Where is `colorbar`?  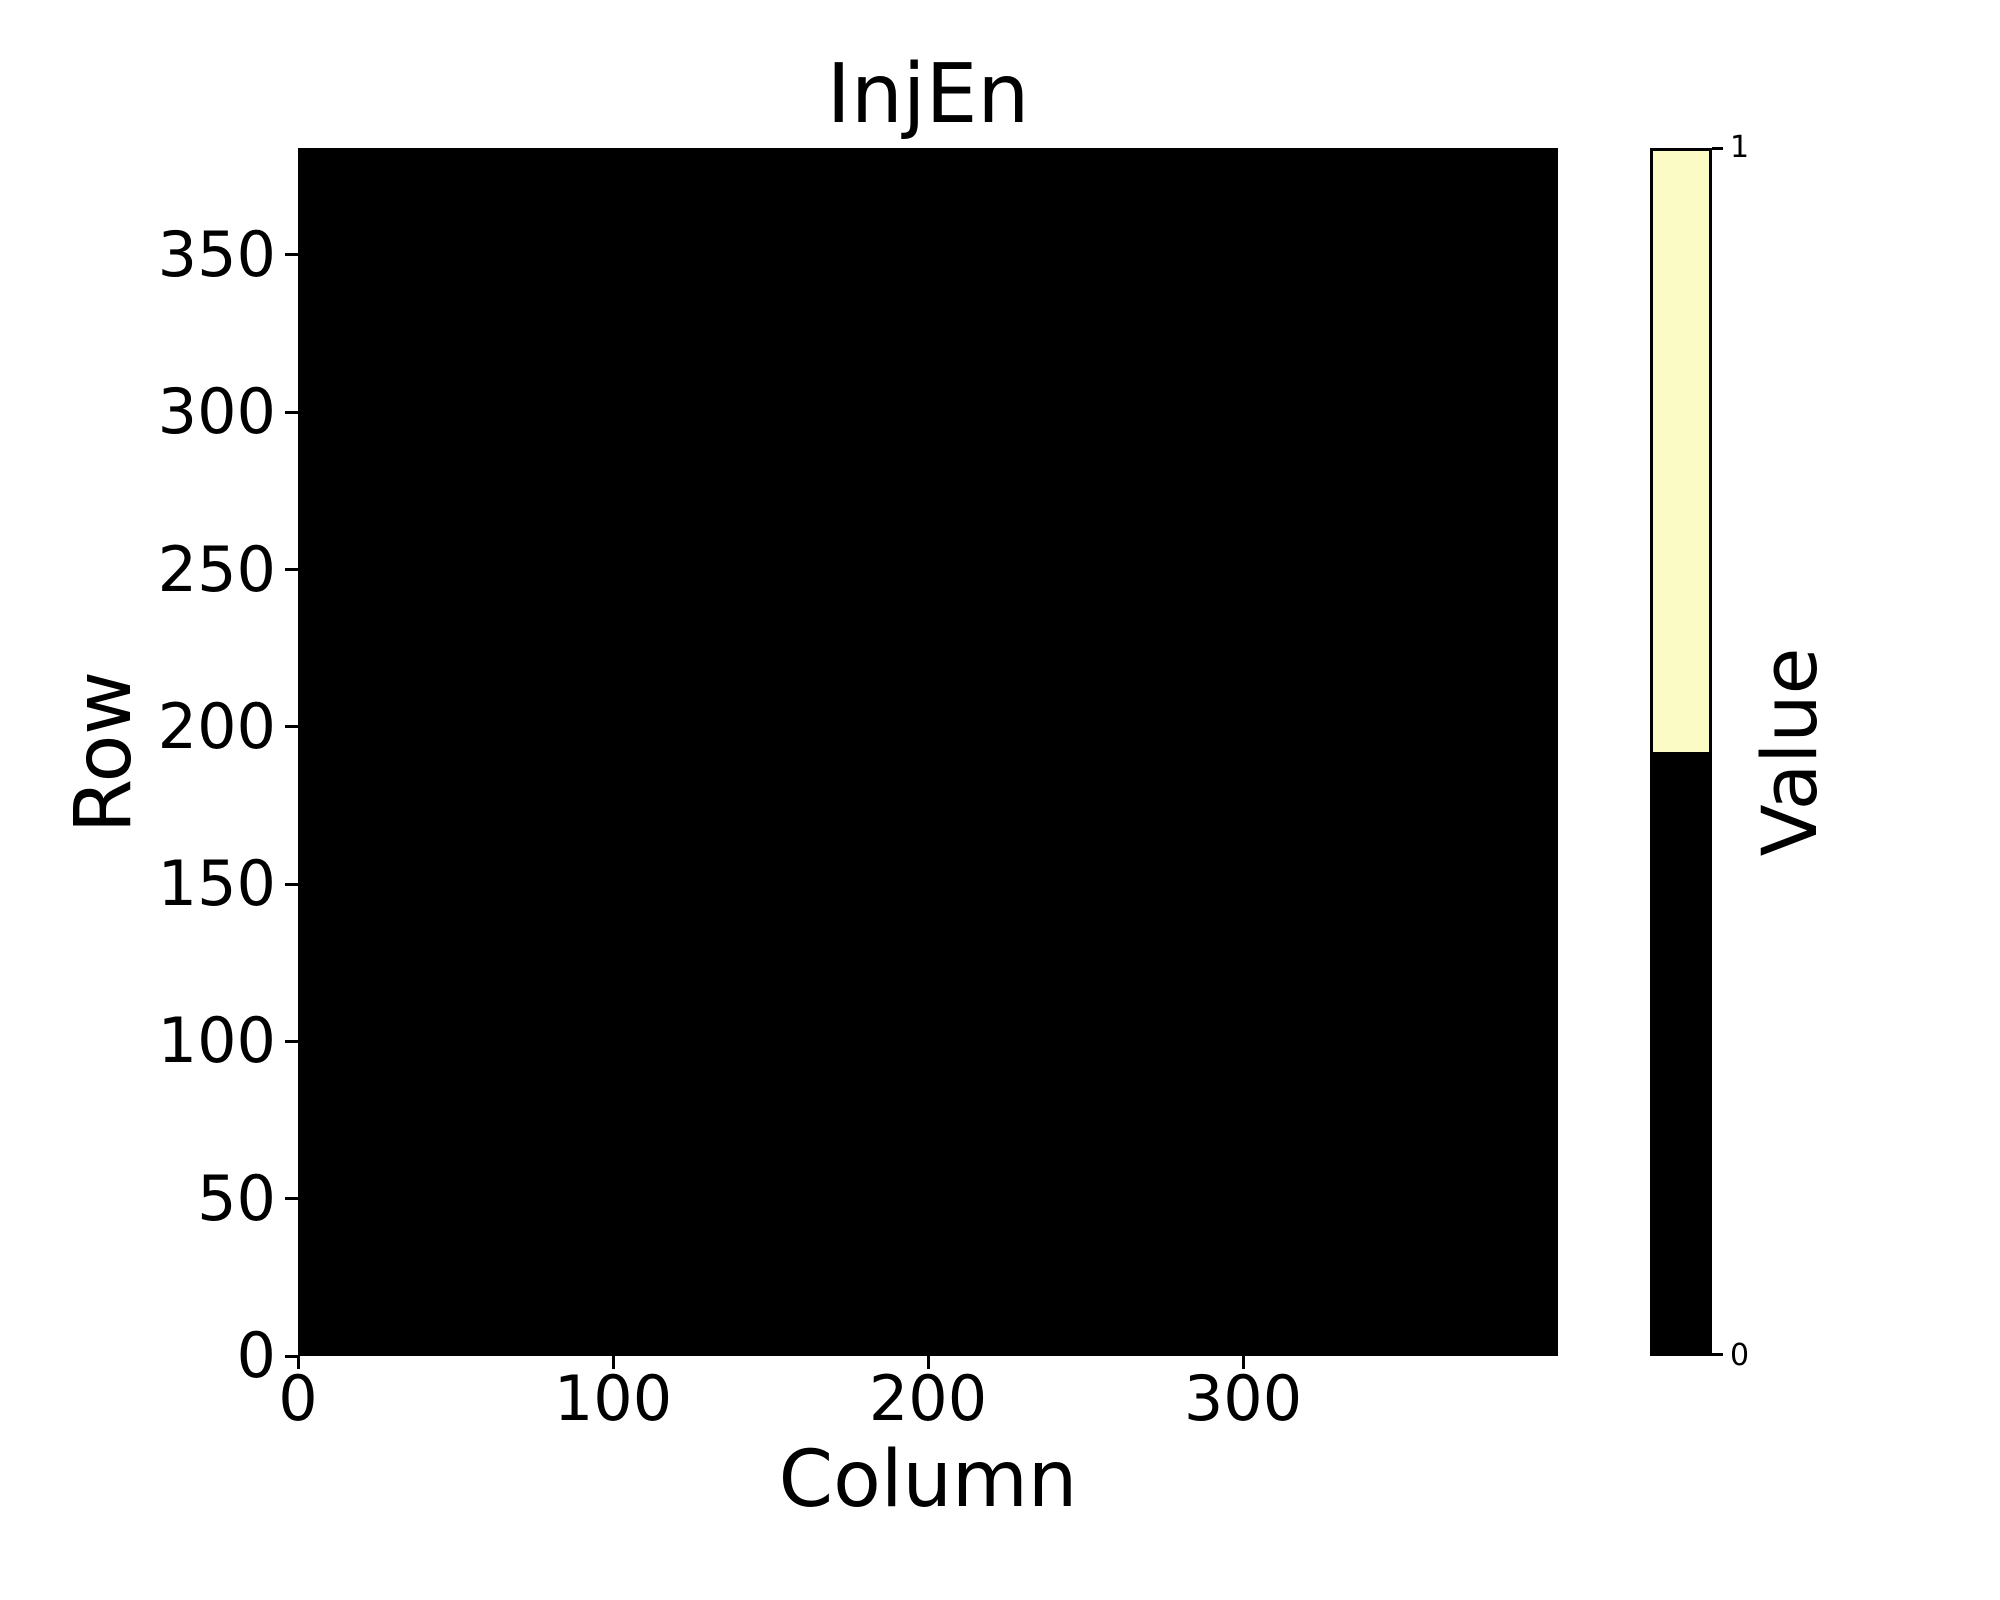
colorbar is located at coordinates (1681, 752).